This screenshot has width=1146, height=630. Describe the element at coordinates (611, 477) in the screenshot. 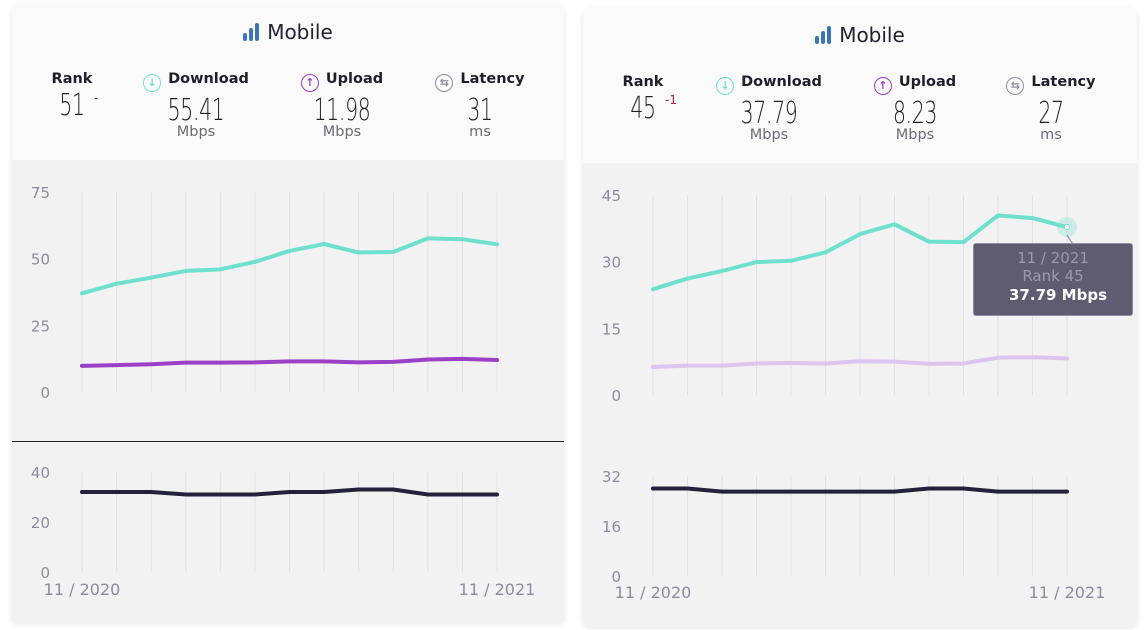

I see `latency-ytick-label: 32` at that location.